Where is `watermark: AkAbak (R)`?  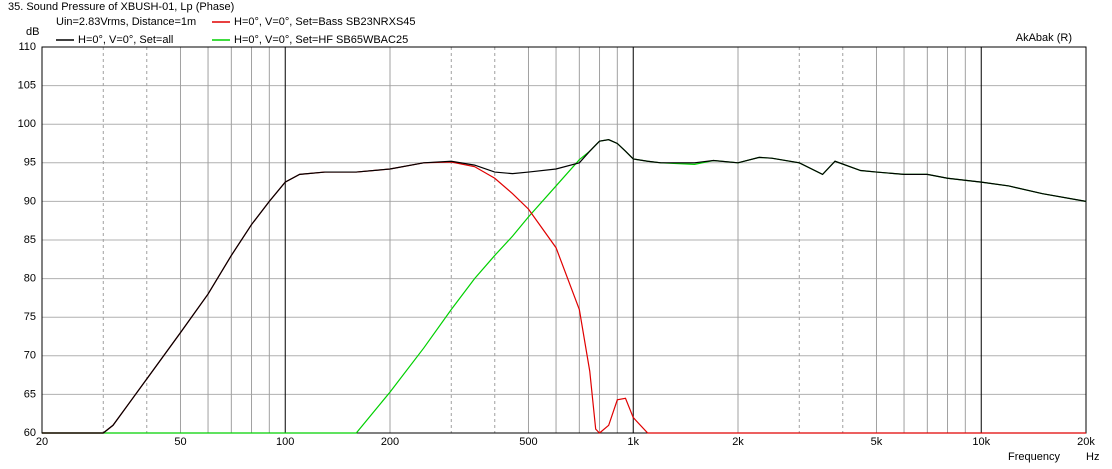
watermark: AkAbak (R) is located at coordinates (1044, 38).